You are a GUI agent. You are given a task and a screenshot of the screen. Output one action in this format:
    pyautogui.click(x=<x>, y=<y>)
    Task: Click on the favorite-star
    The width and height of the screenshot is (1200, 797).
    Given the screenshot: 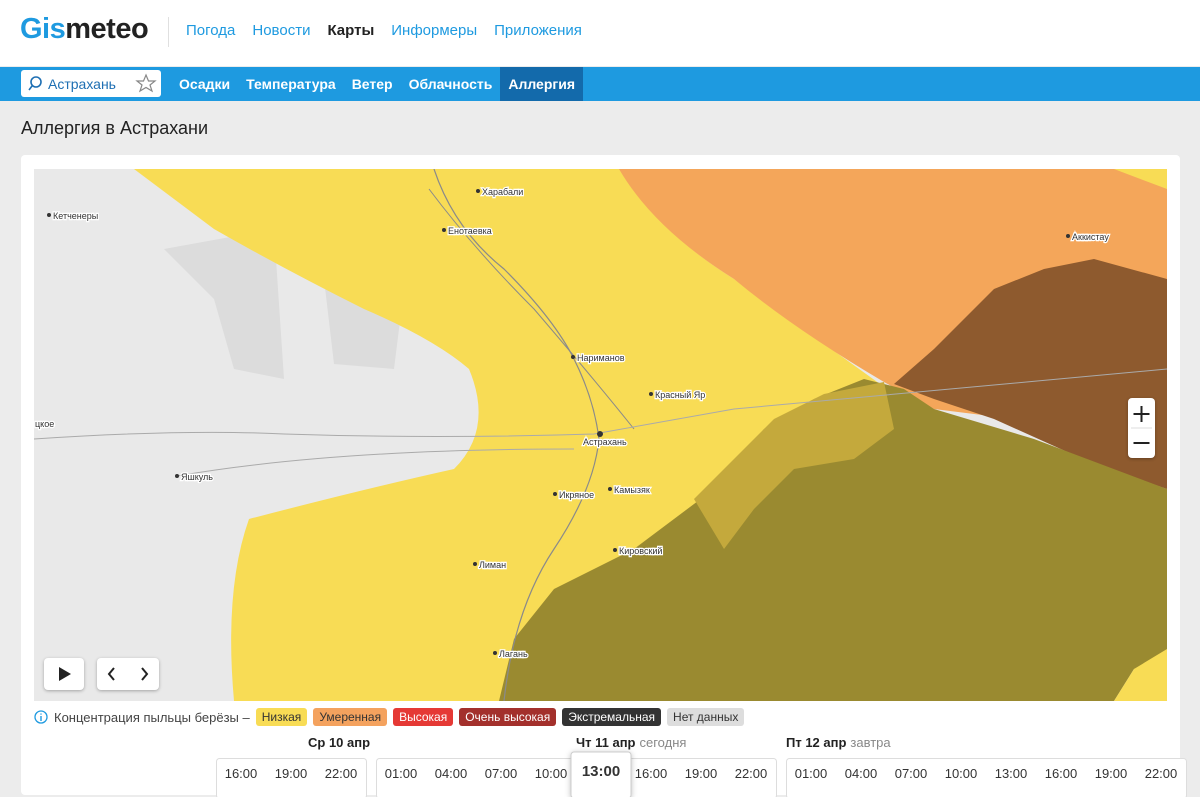 What is the action you would take?
    pyautogui.click(x=146, y=83)
    